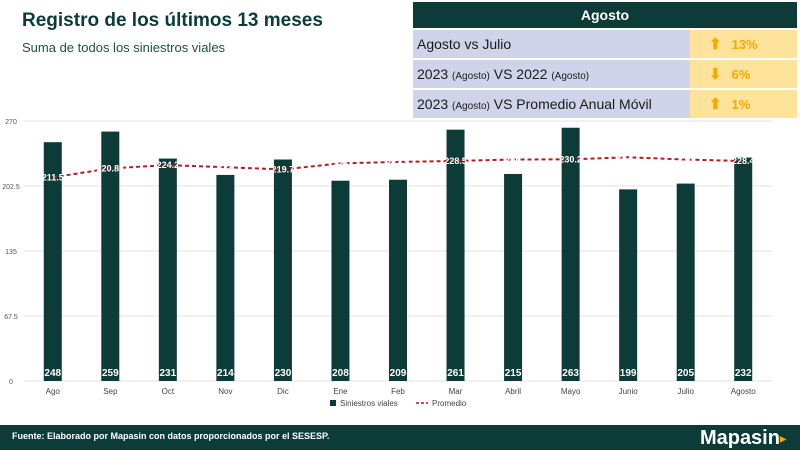  What do you see at coordinates (168, 165) in the screenshot?
I see `average-value-label: 224.2` at bounding box center [168, 165].